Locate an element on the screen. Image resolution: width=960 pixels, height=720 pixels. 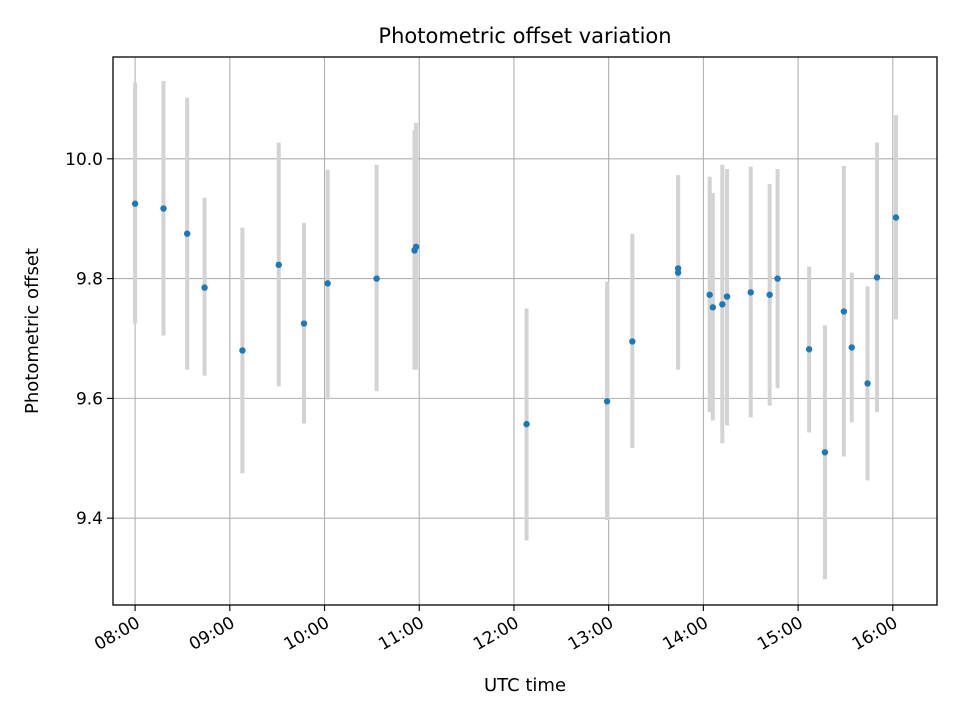
x-tick-label: 11:00 is located at coordinates (401, 634).